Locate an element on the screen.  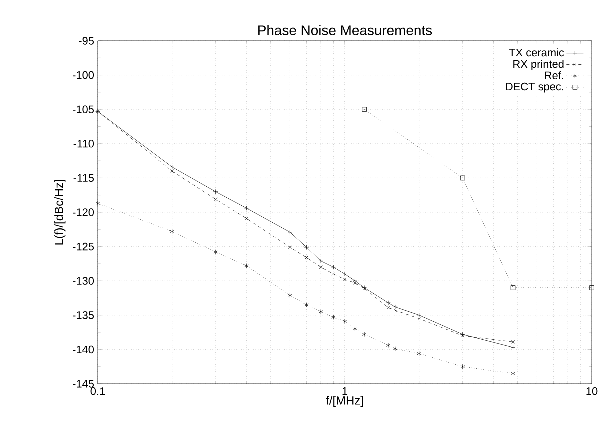
y-axis-title: L(f)/[dBc/Hz] is located at coordinates (60, 212).